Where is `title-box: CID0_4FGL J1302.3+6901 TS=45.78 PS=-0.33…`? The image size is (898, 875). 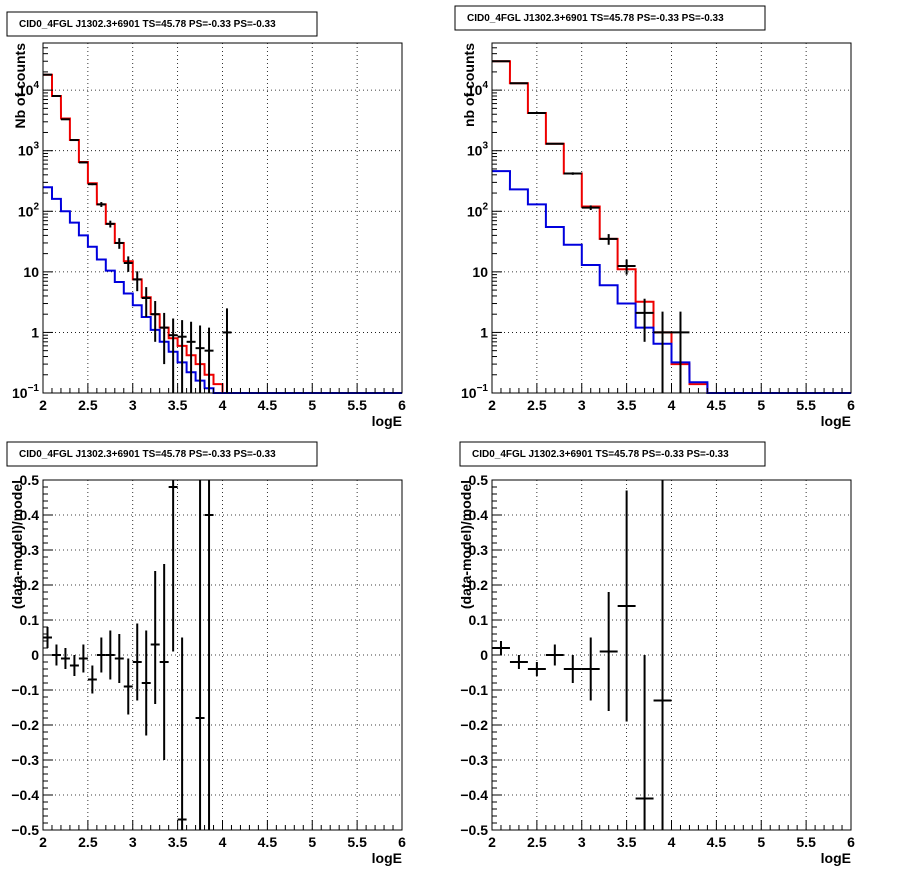
title-box: CID0_4FGL J1302.3+6901 TS=45.78 PS=-0.33… is located at coordinates (610, 18).